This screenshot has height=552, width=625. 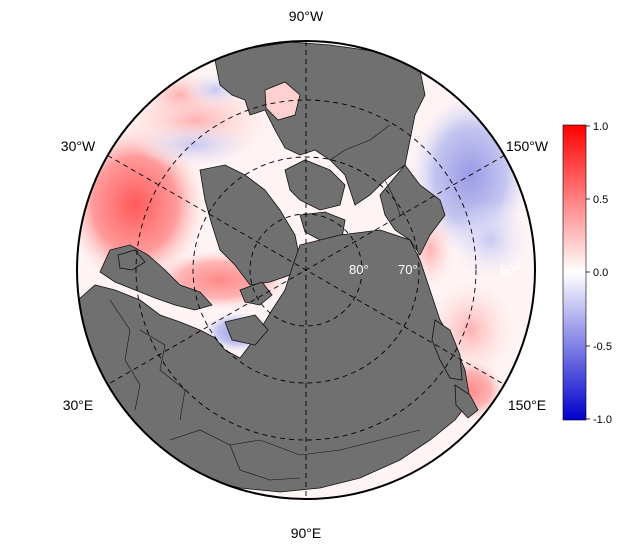 I want to click on colorbar-tick-3: 0.0, so click(x=600, y=273).